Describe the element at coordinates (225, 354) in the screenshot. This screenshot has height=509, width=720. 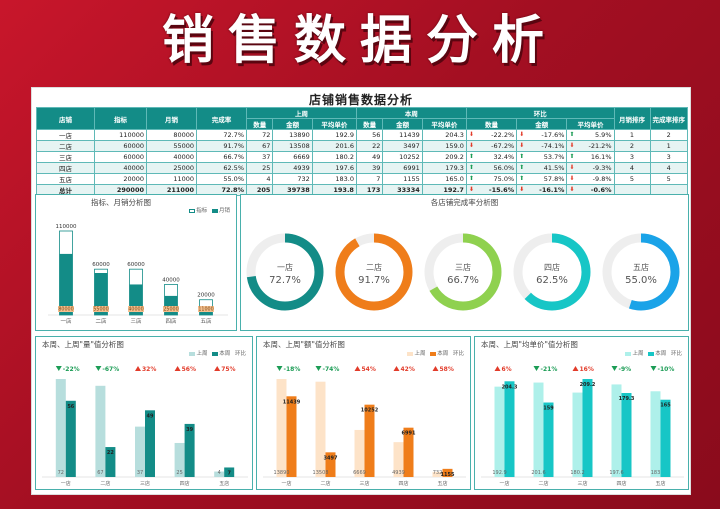
I see `legend-label: 本周` at that location.